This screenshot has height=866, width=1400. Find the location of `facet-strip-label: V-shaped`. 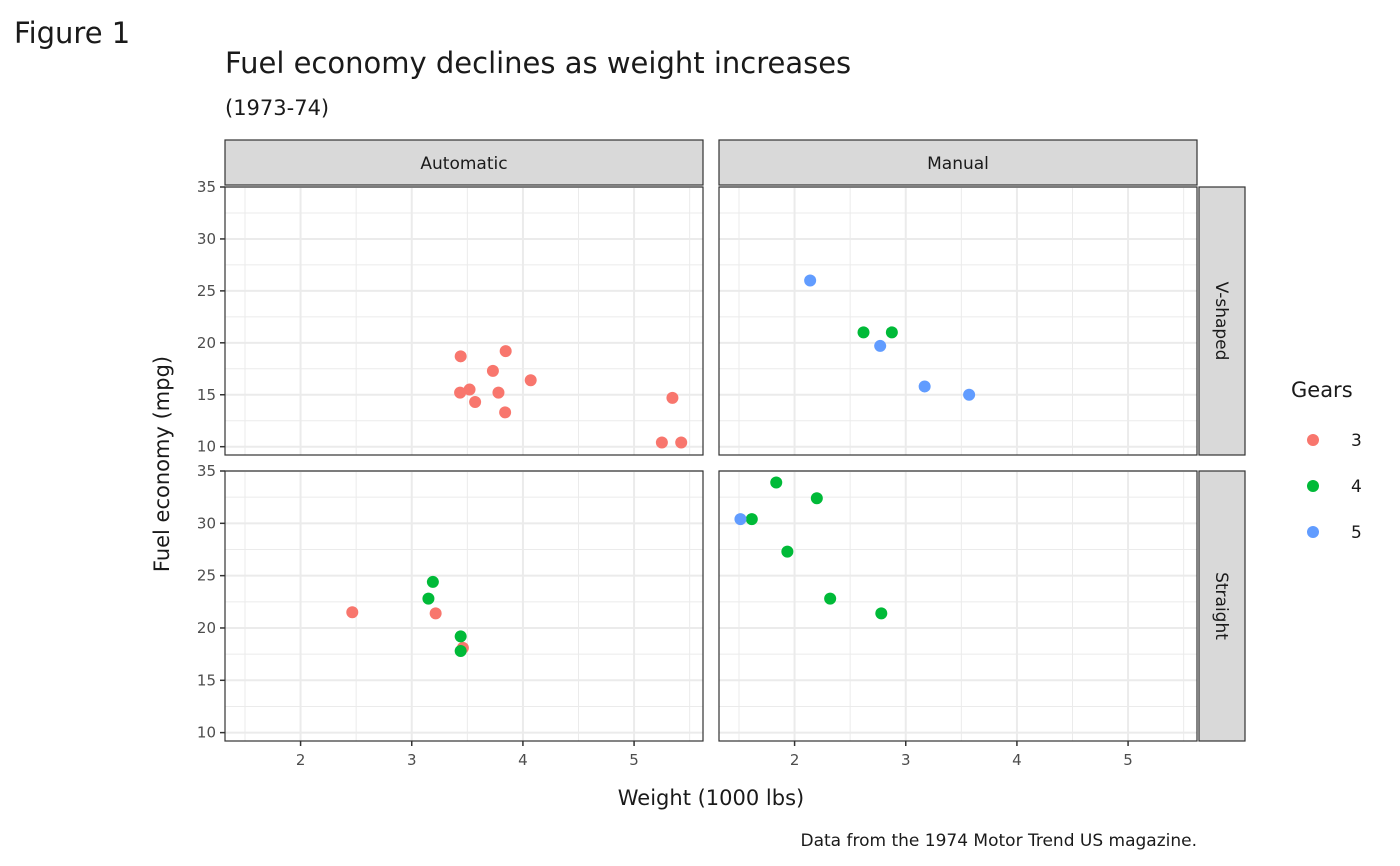

facet-strip-label: V-shaped is located at coordinates (1221, 321).